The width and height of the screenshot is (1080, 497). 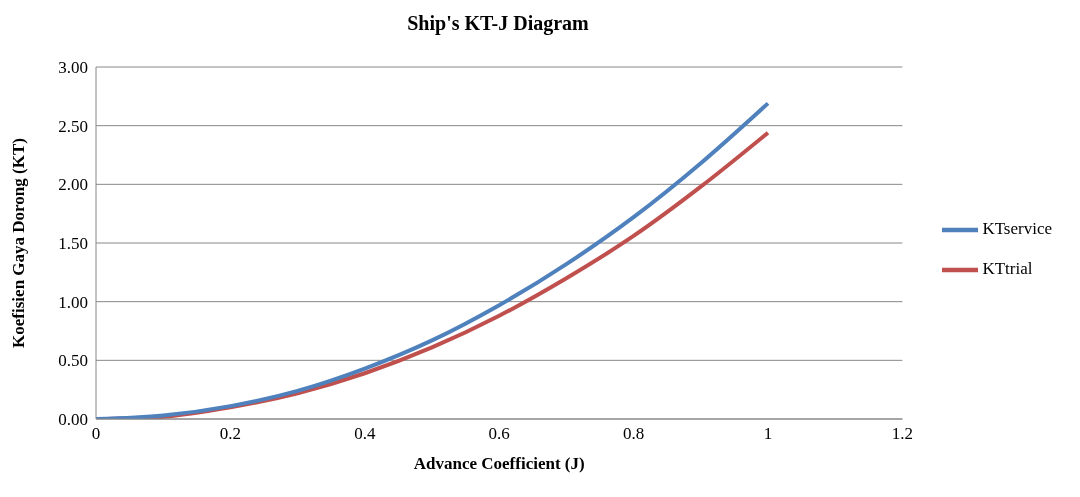 I want to click on y-tick-label: 1.50, so click(x=73, y=244).